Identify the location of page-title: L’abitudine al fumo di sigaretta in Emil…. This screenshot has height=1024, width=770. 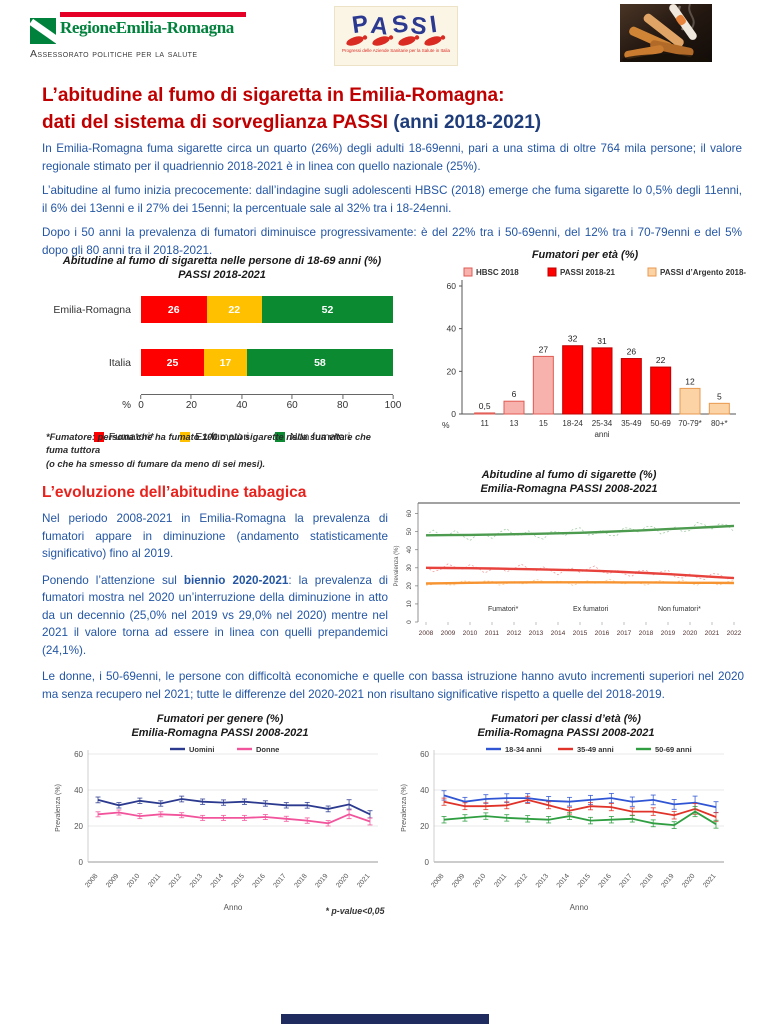
(392, 109).